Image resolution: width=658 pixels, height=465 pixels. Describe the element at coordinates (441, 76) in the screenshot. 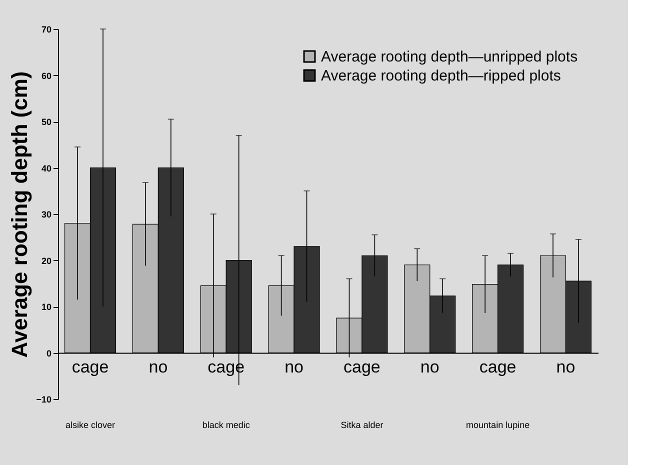

I see `legend-label: Average rooting depth—ripped plots` at that location.